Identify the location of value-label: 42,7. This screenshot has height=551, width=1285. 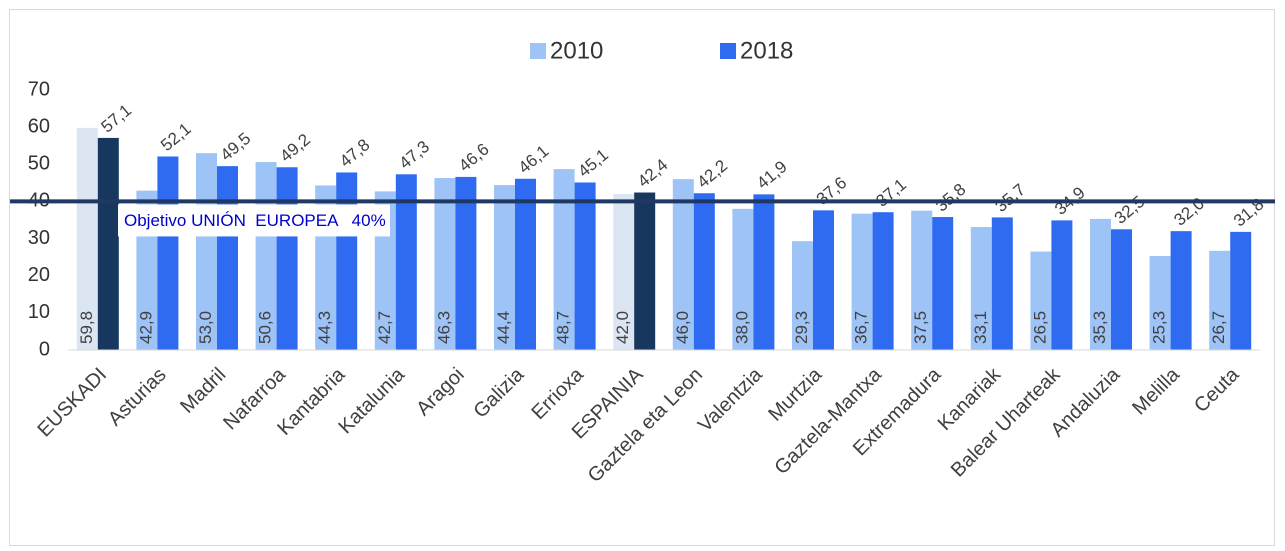
(384, 327).